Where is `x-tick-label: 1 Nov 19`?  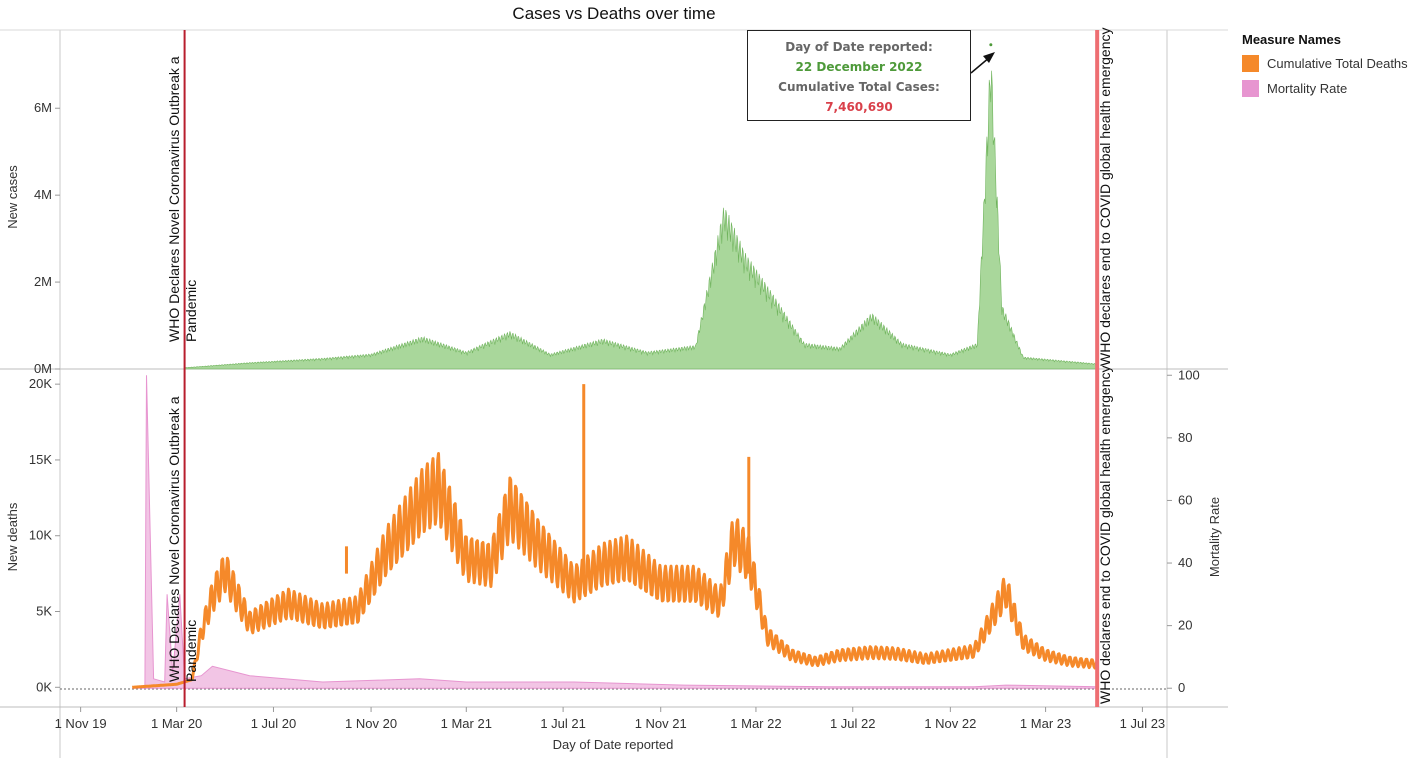 x-tick-label: 1 Nov 19 is located at coordinates (81, 723).